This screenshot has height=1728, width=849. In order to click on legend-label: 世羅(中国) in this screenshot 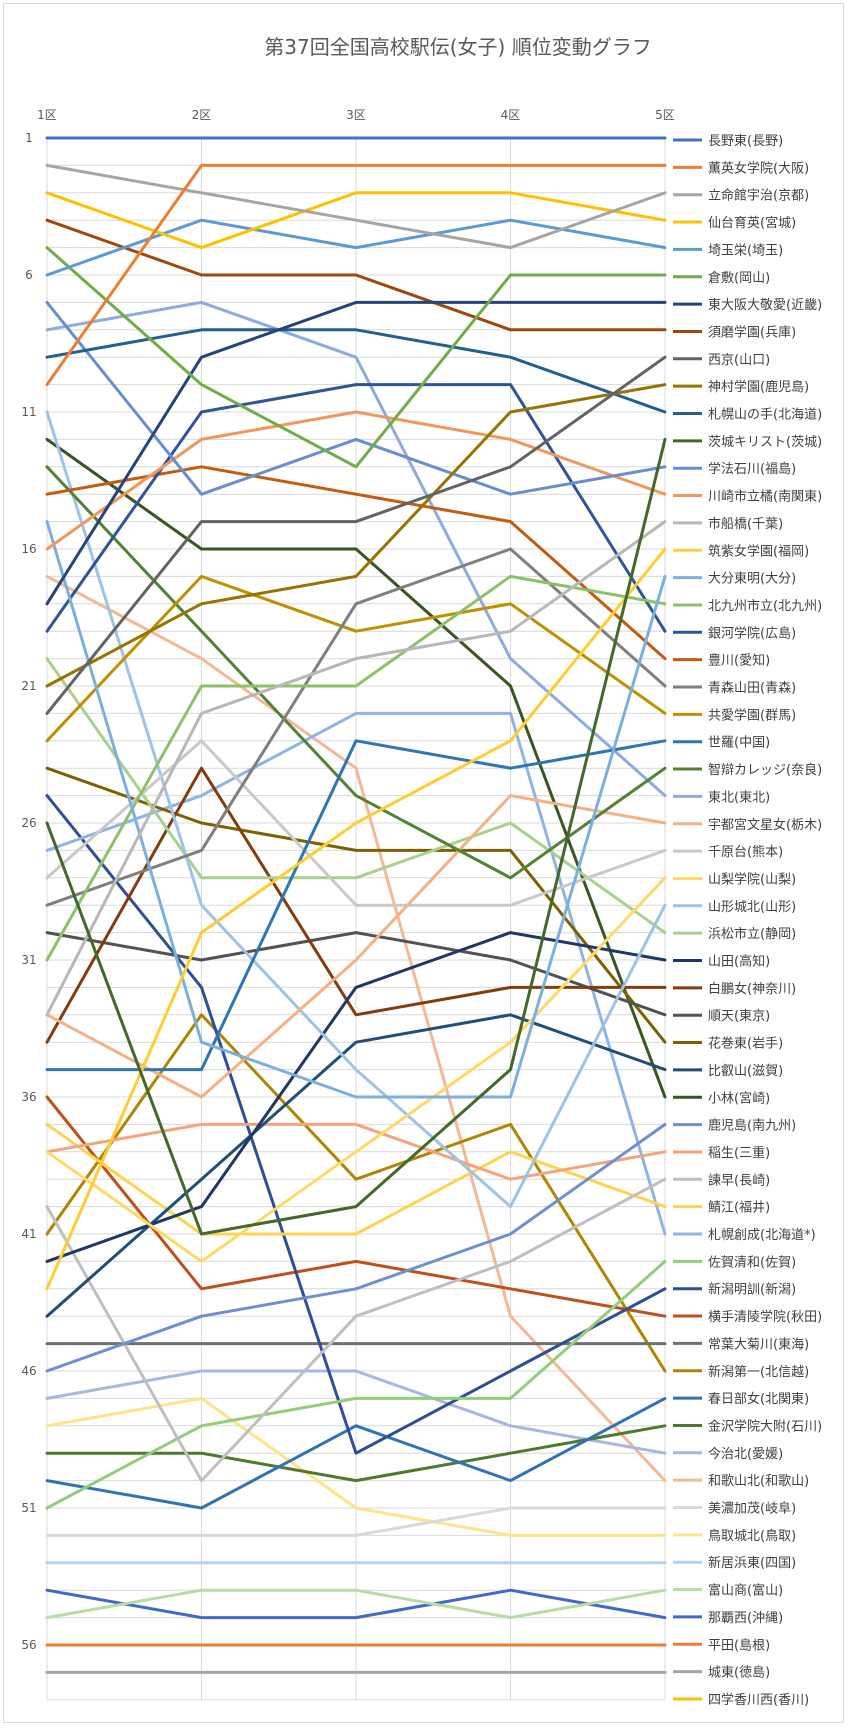, I will do `click(739, 743)`.